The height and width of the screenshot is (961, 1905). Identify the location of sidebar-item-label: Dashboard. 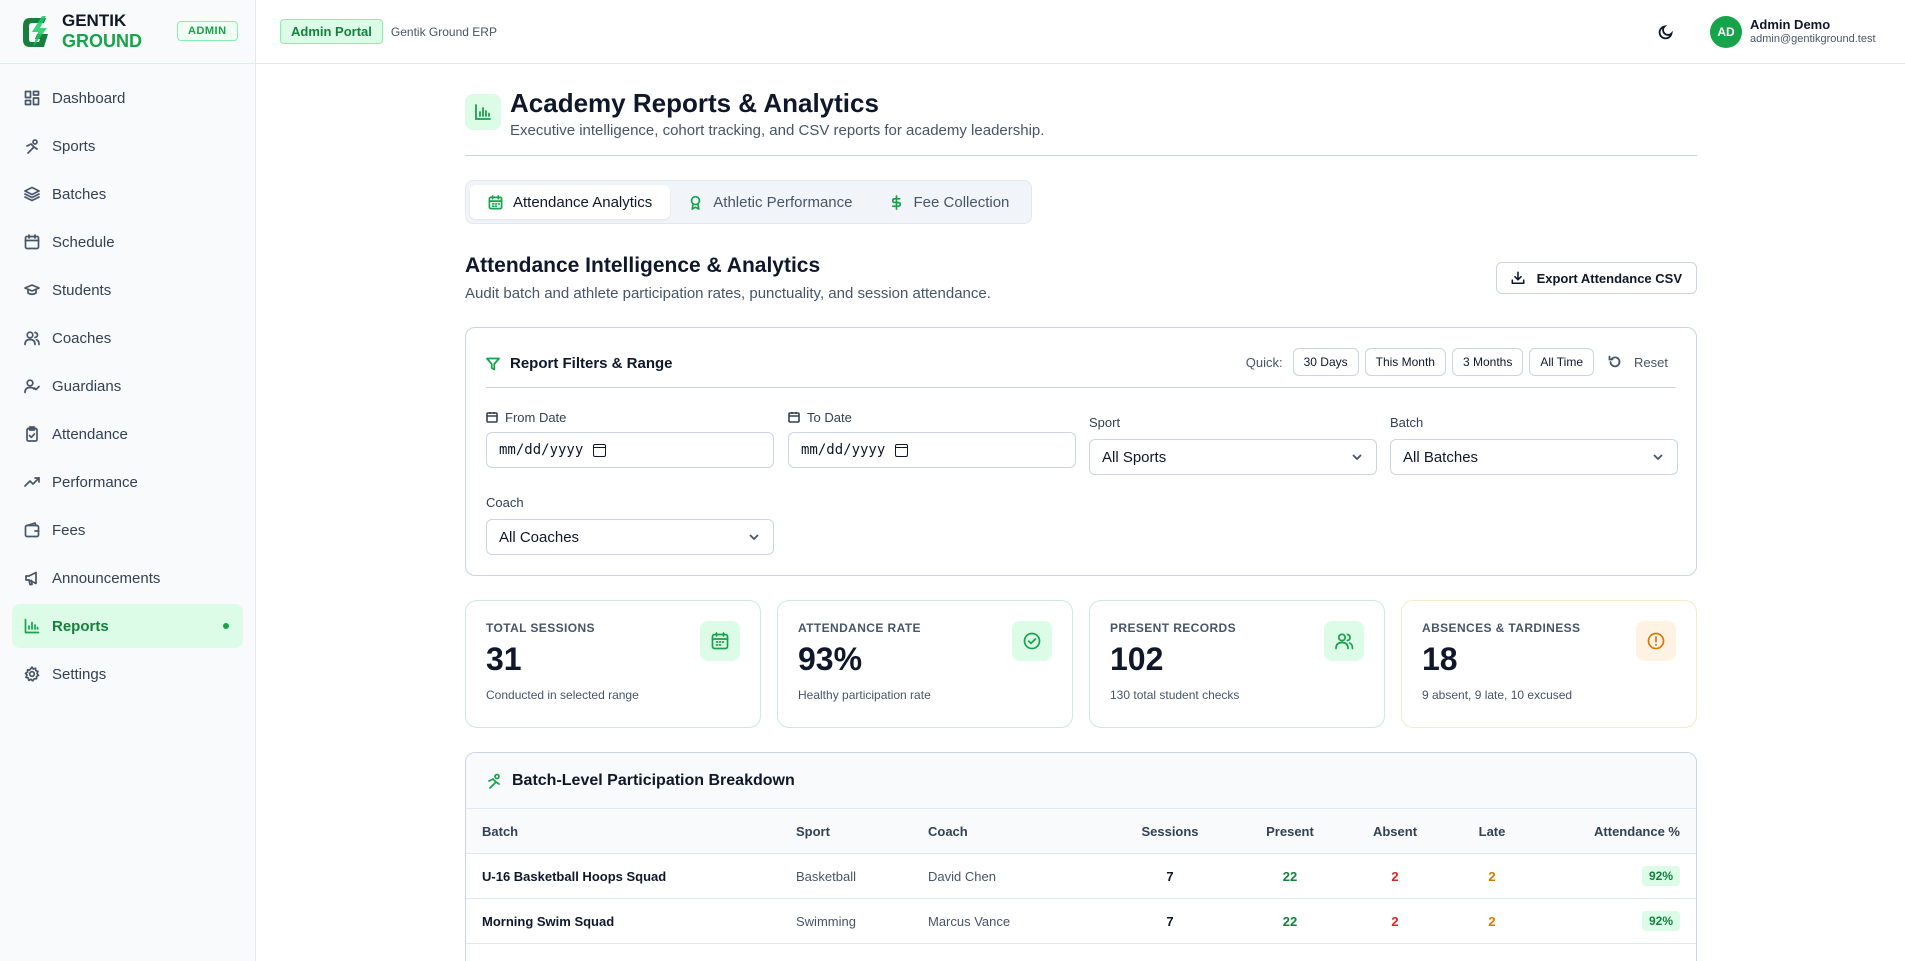
(89, 98).